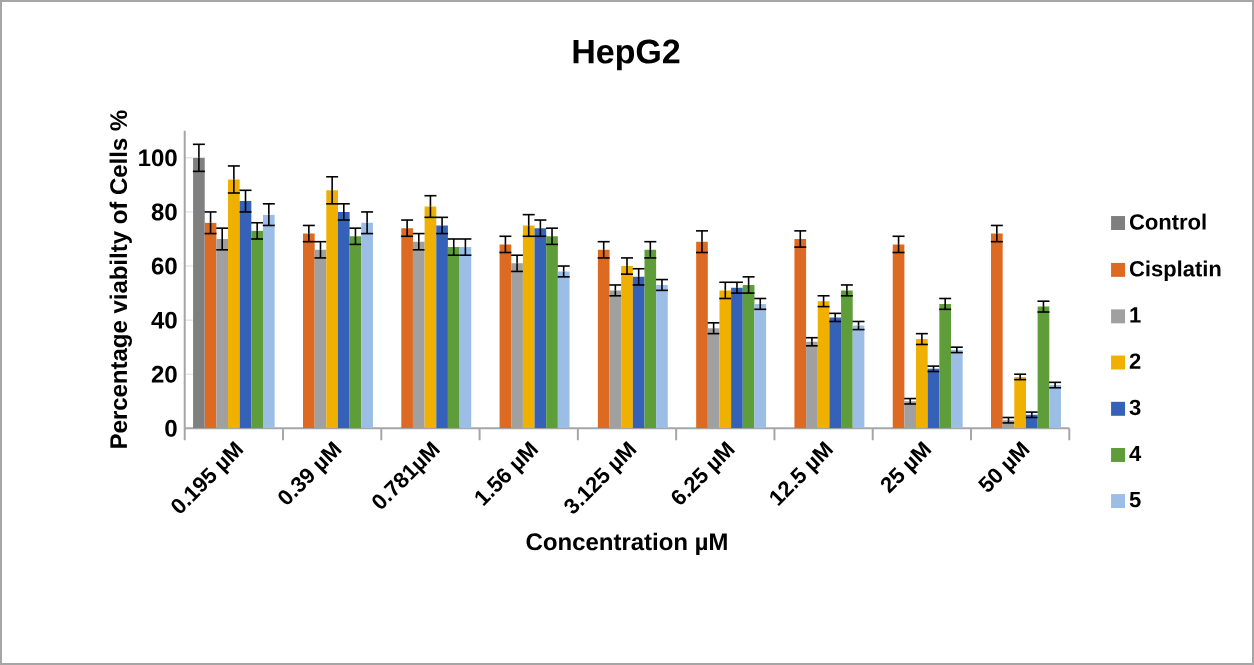  Describe the element at coordinates (164, 374) in the screenshot. I see `y-tick-label: 20` at that location.